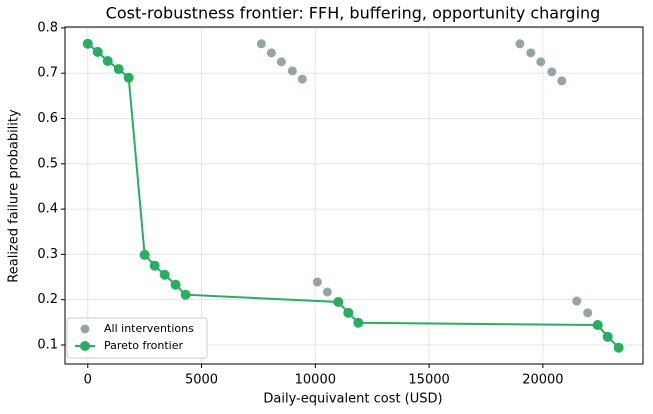 The image size is (653, 414). I want to click on y-tick-label: 0.3, so click(47, 254).